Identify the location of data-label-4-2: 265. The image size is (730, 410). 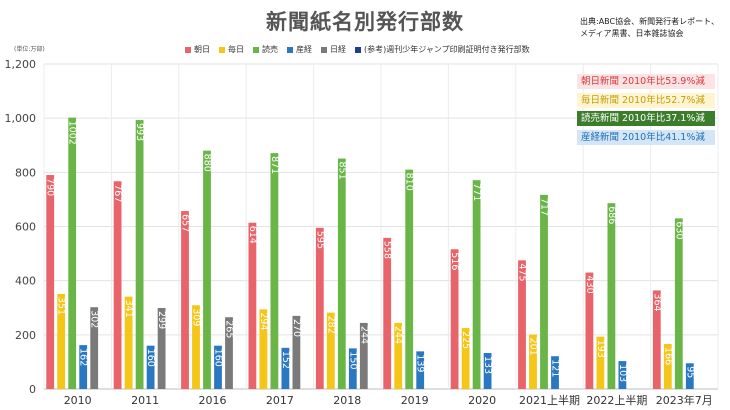
(229, 329).